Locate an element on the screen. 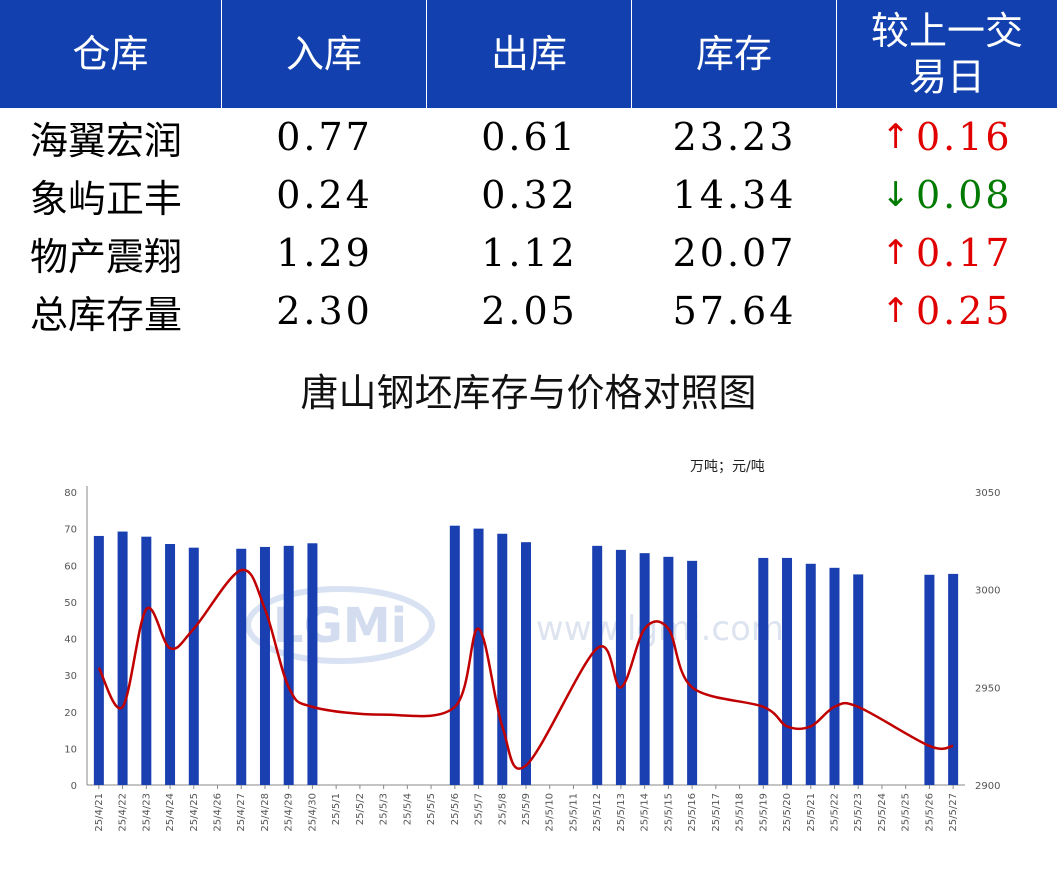  watermark-url: www.lgmi.com is located at coordinates (660, 629).